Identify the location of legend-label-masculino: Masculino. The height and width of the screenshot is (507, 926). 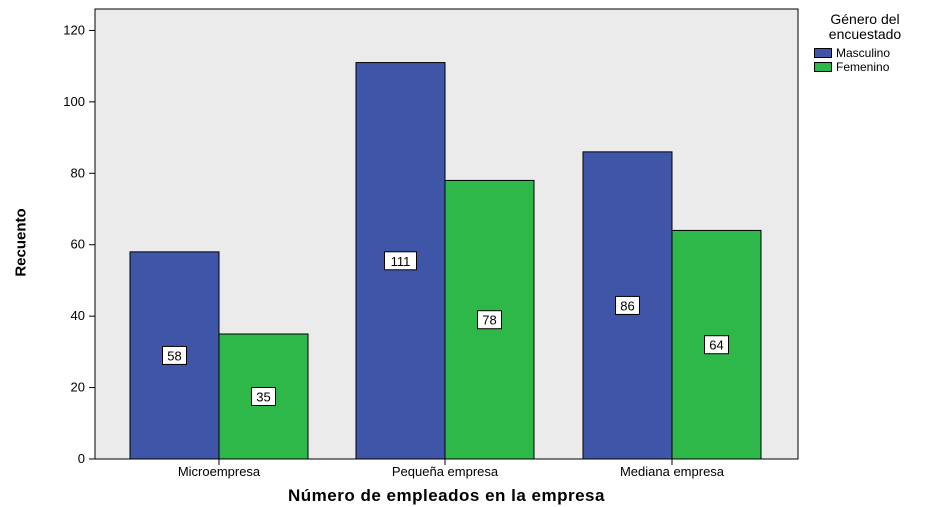
(863, 53).